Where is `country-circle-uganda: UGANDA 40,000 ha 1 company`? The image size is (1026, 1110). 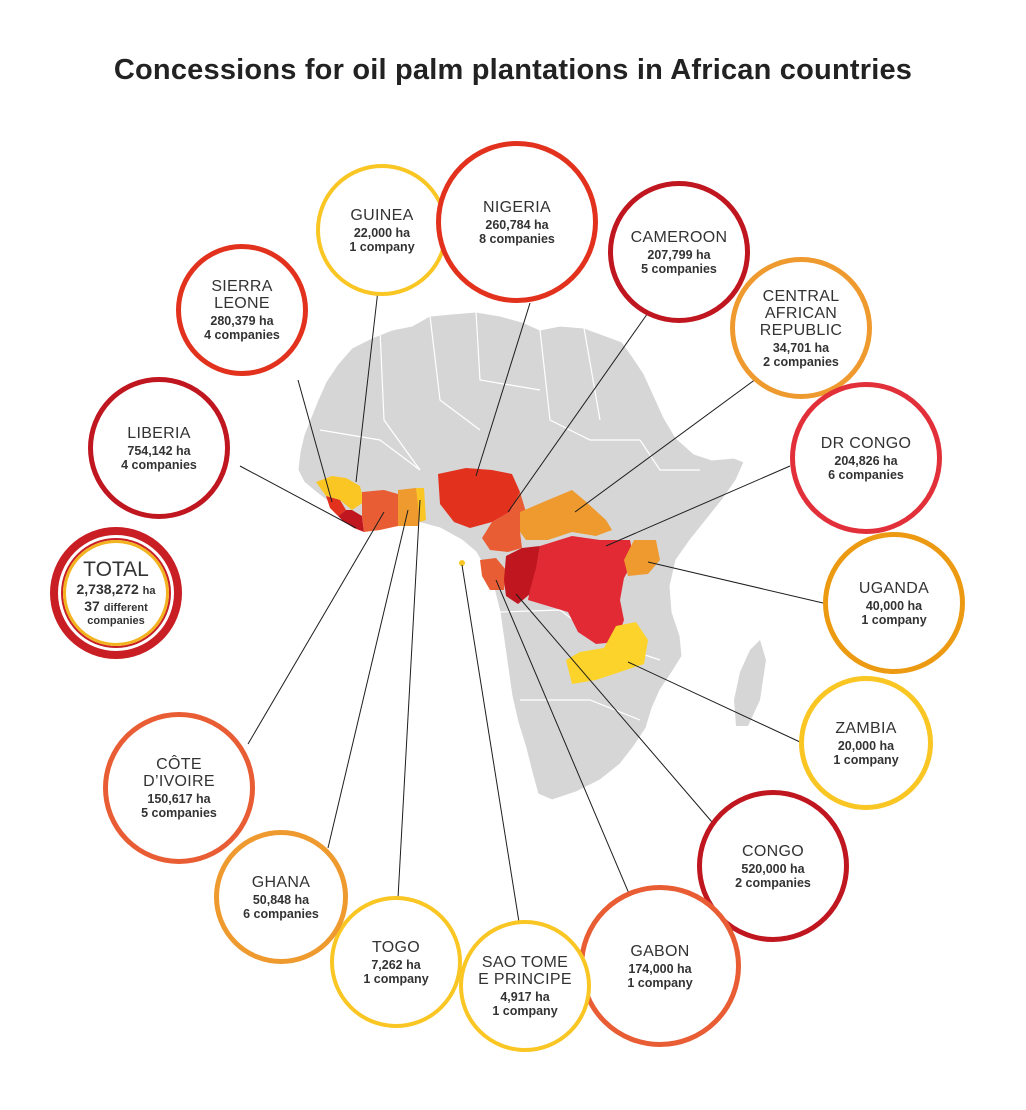 country-circle-uganda: UGANDA 40,000 ha 1 company is located at coordinates (894, 603).